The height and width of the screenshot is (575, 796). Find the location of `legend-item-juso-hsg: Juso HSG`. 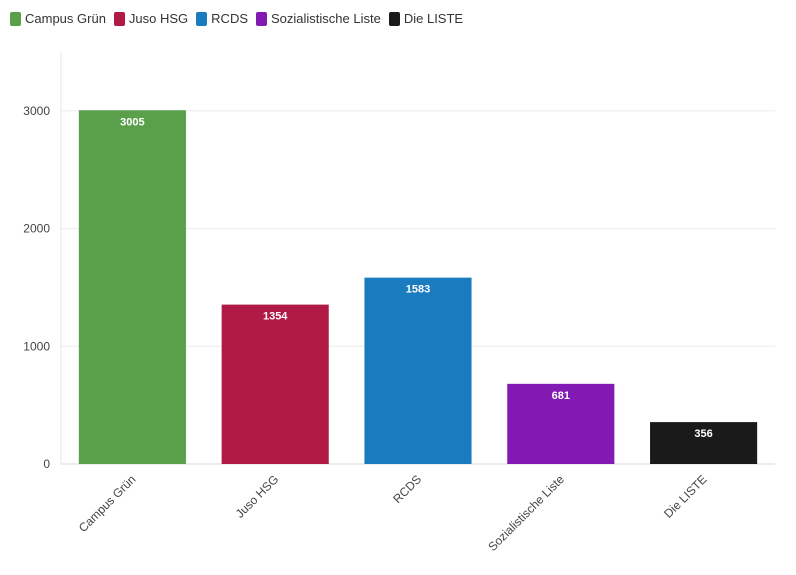

legend-item-juso-hsg: Juso HSG is located at coordinates (151, 18).